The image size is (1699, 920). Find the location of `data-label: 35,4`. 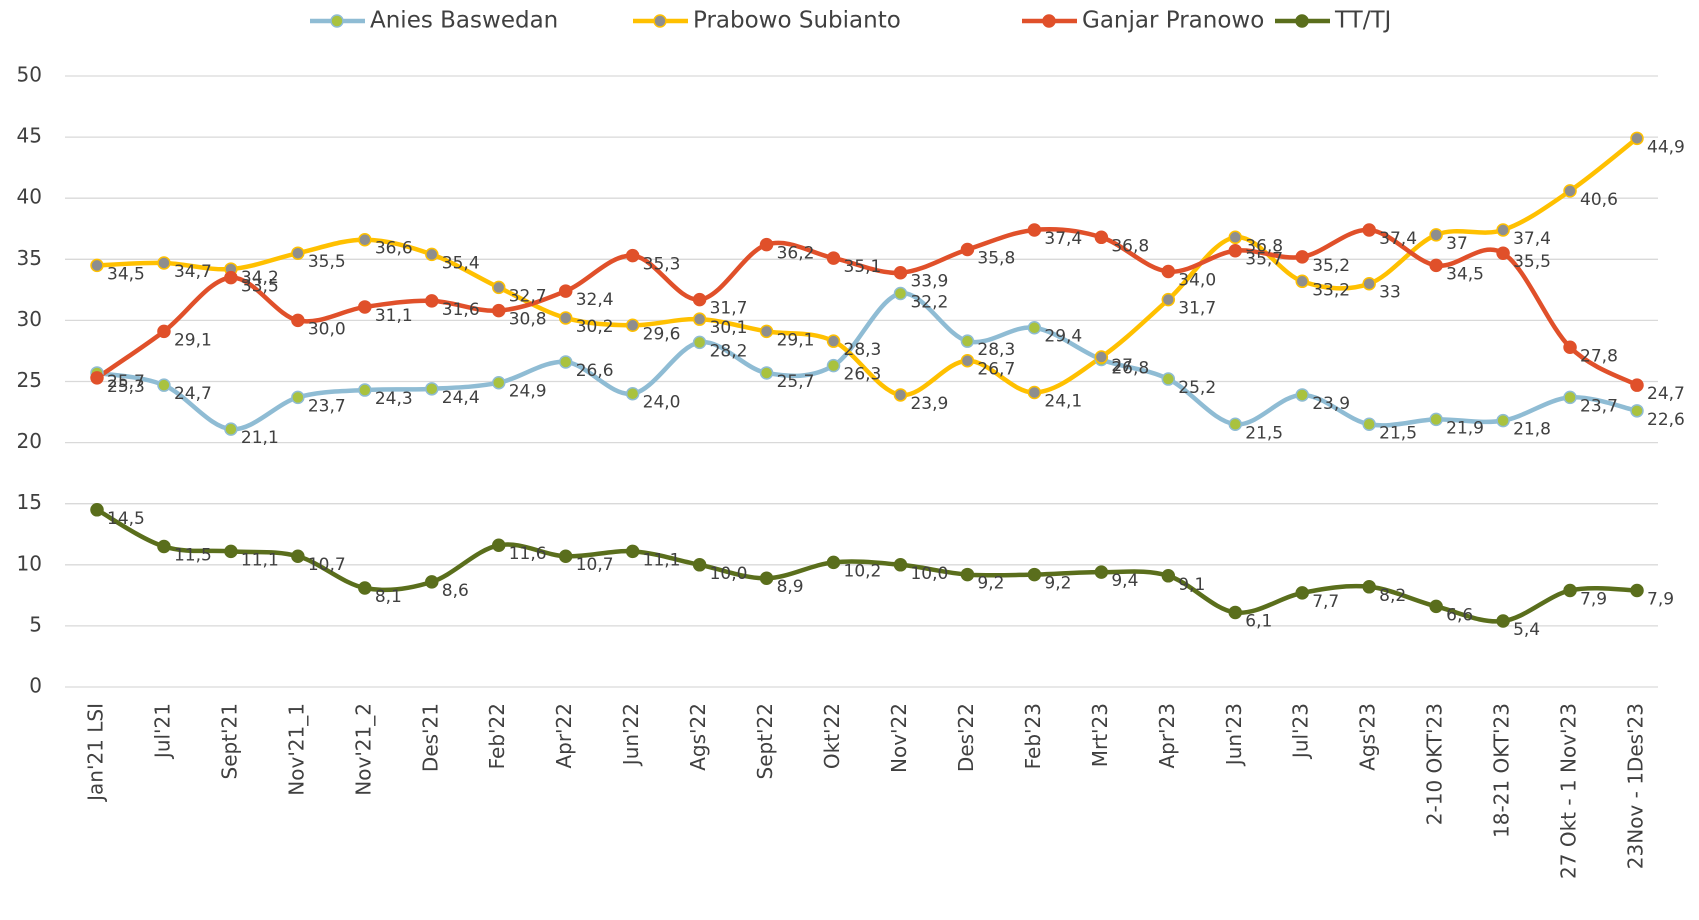

data-label: 35,4 is located at coordinates (461, 263).